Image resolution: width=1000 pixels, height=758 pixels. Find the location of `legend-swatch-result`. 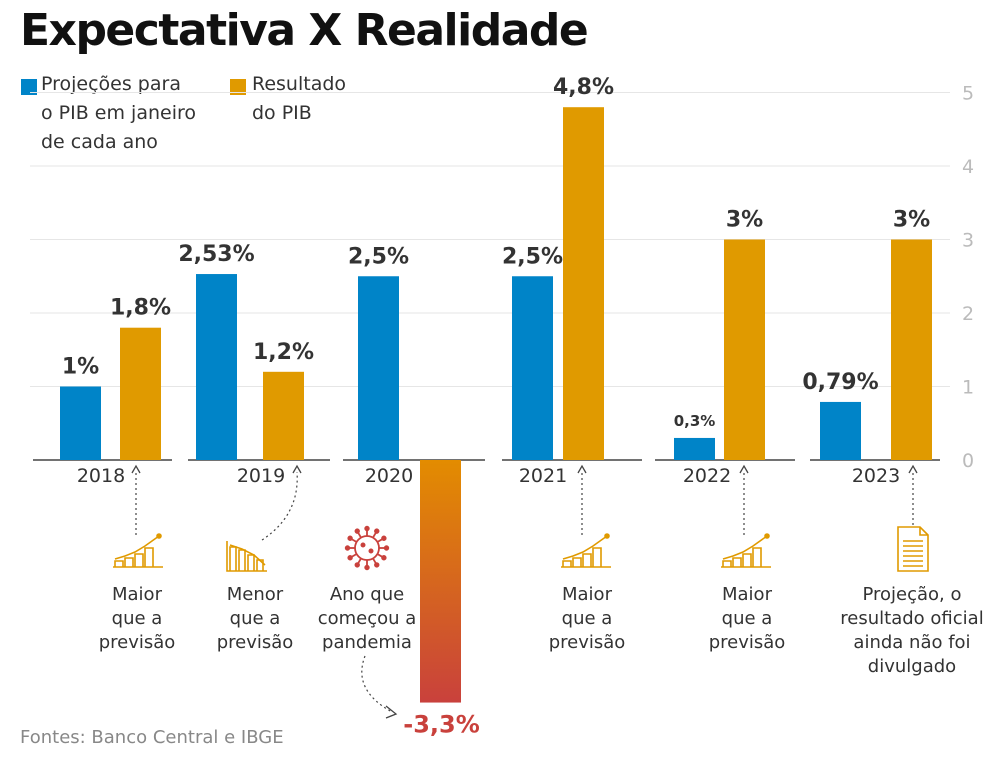

legend-swatch-result is located at coordinates (238, 87).